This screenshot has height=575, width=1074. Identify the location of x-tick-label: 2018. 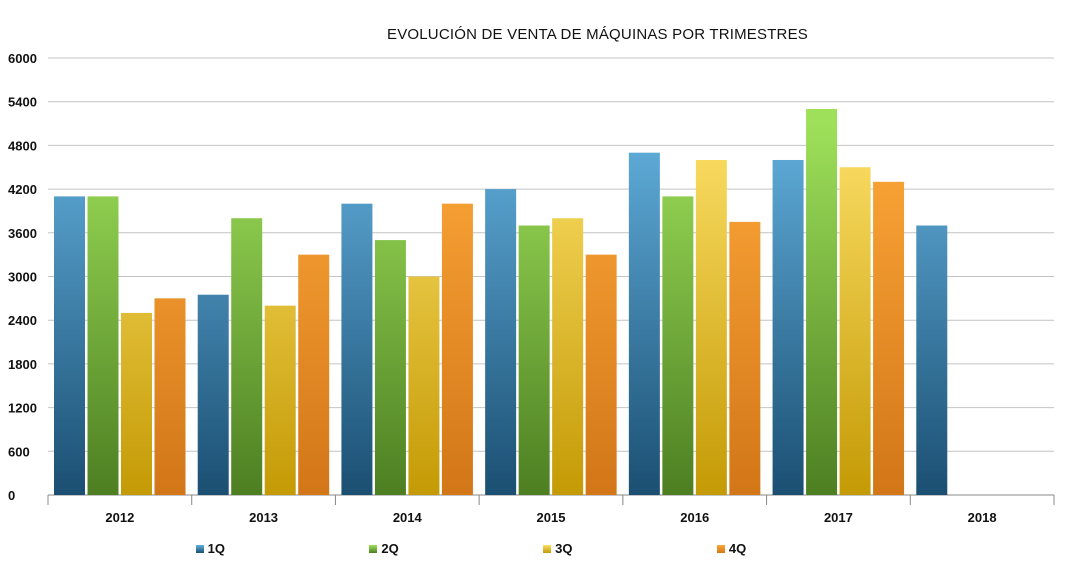
(982, 517).